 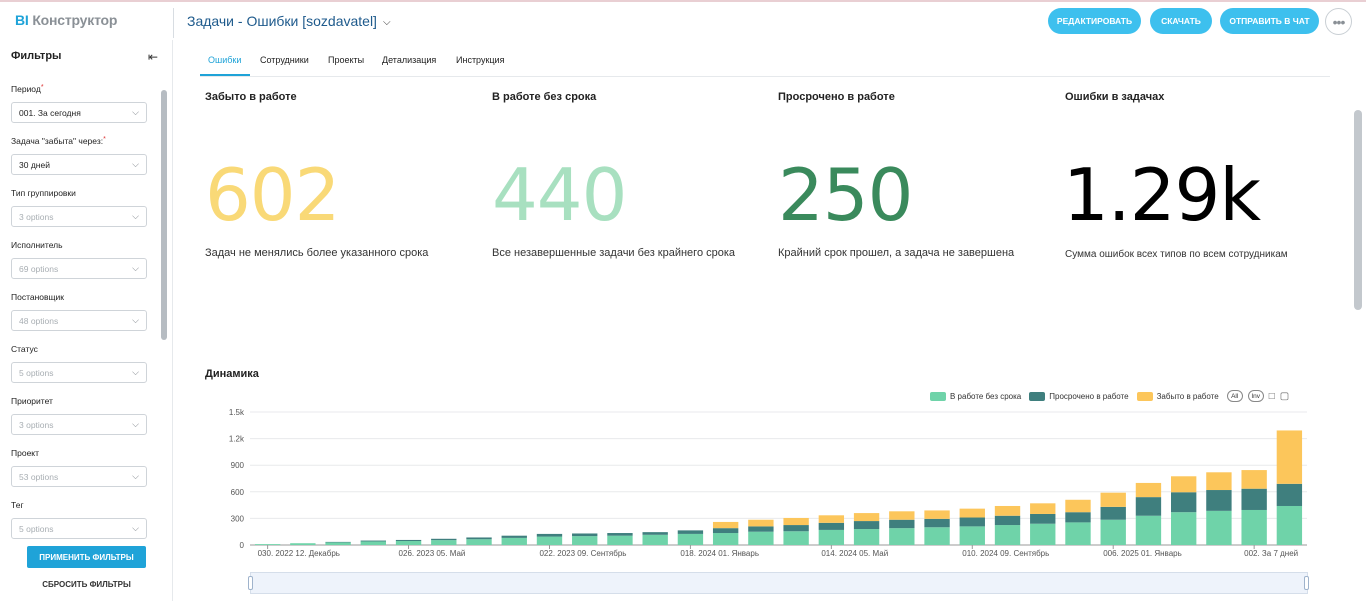 What do you see at coordinates (1094, 21) in the screenshot?
I see `edit-button: РЕДАКТИРОВАТЬ` at bounding box center [1094, 21].